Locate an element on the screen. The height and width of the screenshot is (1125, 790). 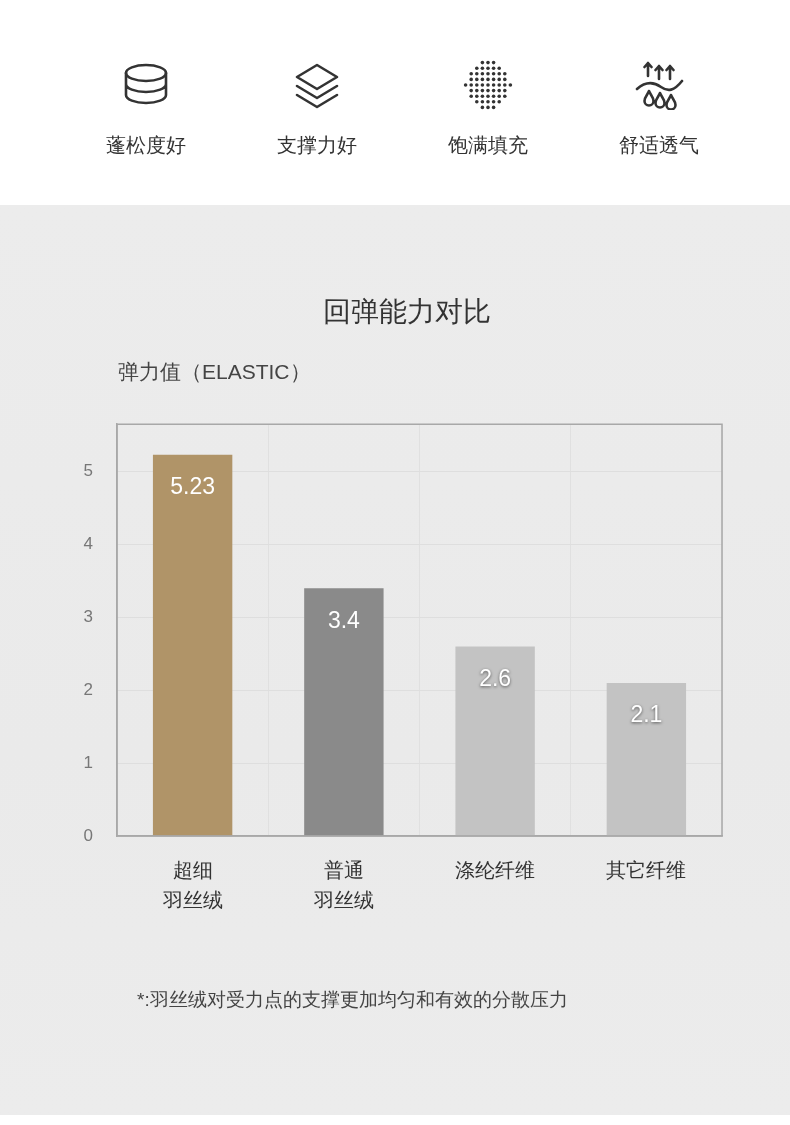
y-tick-label: 1 is located at coordinates (88, 762).